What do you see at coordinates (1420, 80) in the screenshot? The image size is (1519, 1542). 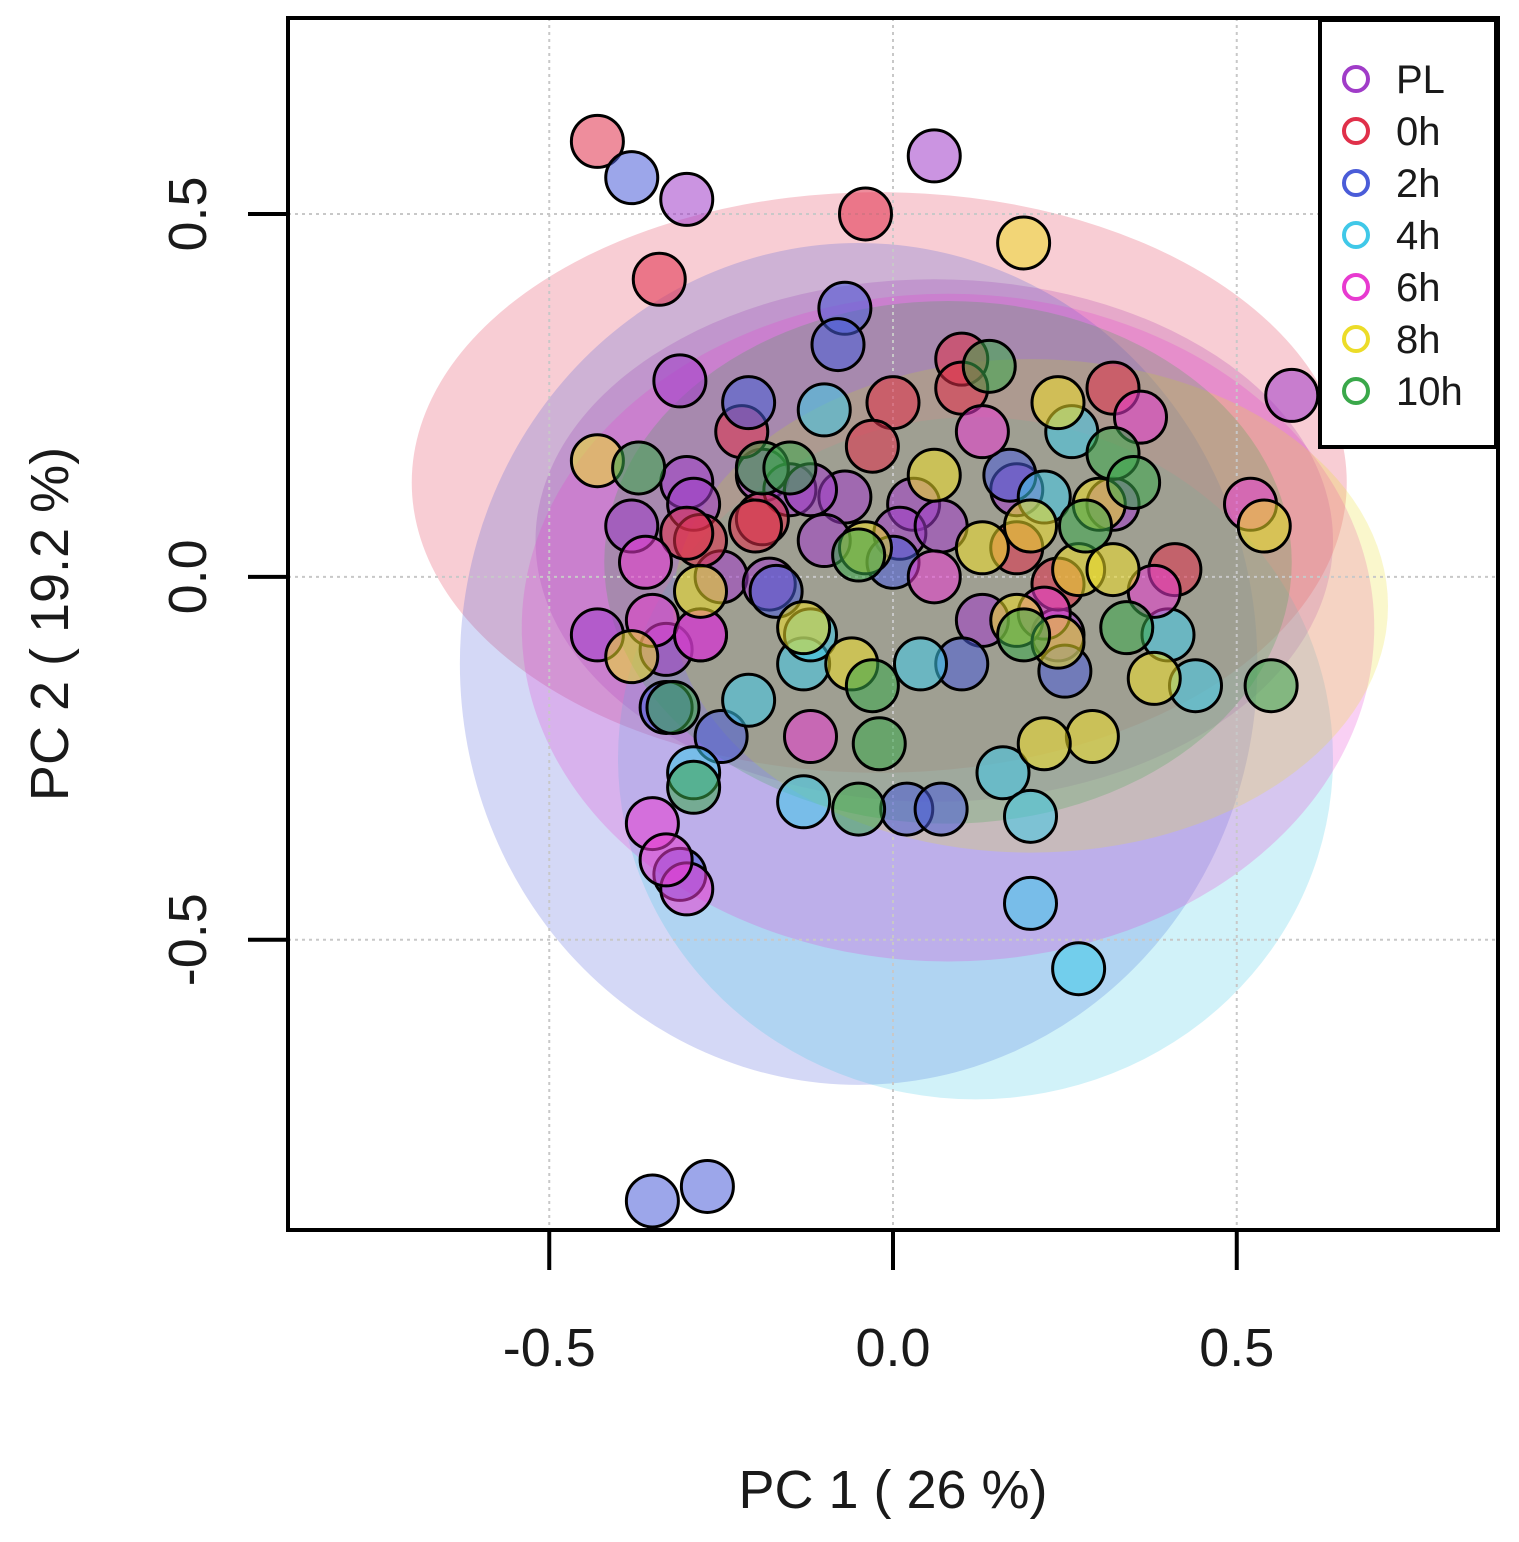 I see `legend-label-pl: PL` at bounding box center [1420, 80].